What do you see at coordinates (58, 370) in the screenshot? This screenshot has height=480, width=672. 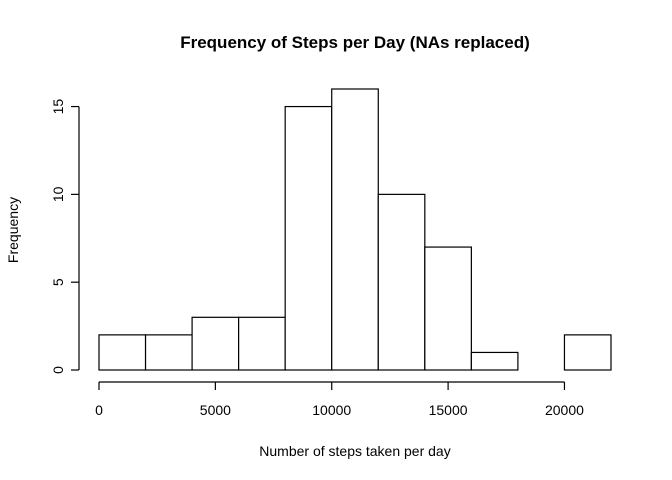 I see `y-tick-label: 0` at bounding box center [58, 370].